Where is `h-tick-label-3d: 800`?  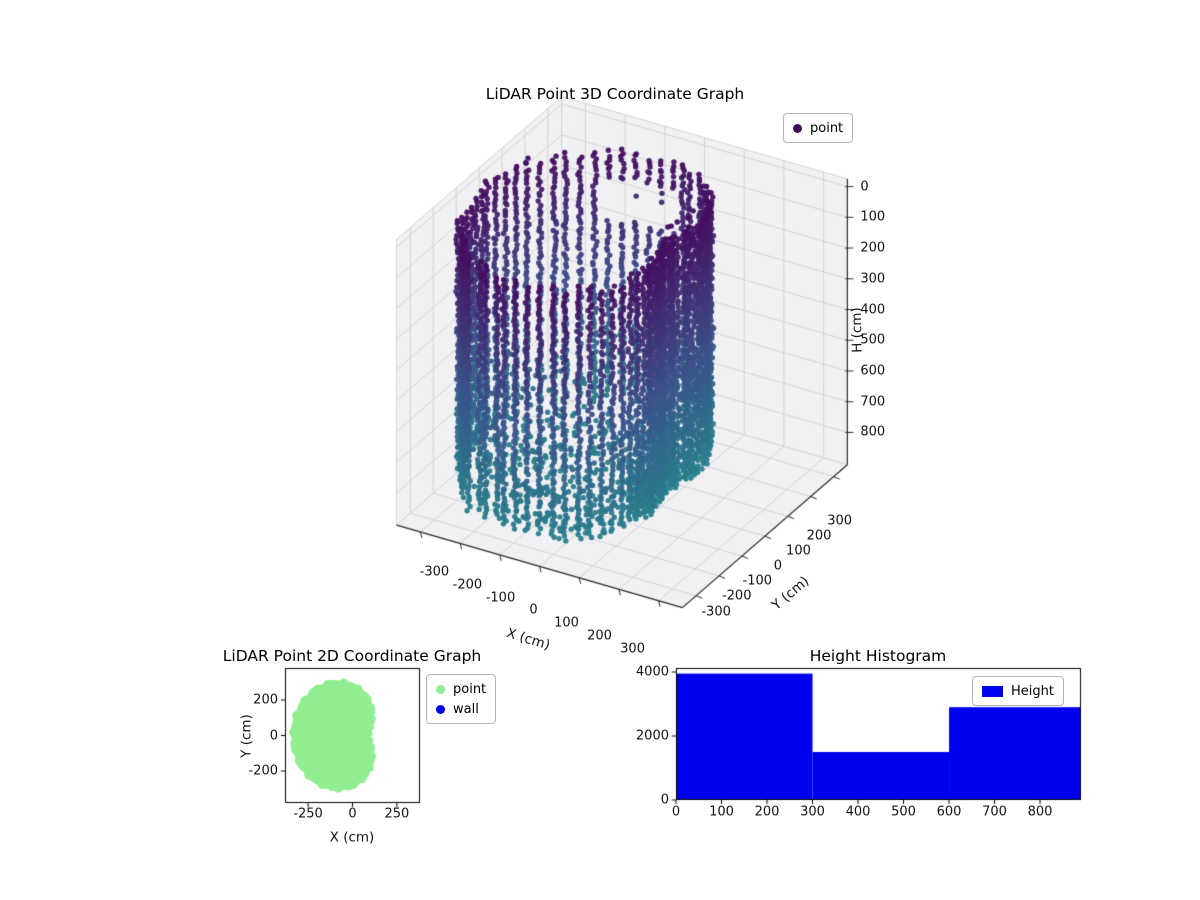 h-tick-label-3d: 800 is located at coordinates (873, 432).